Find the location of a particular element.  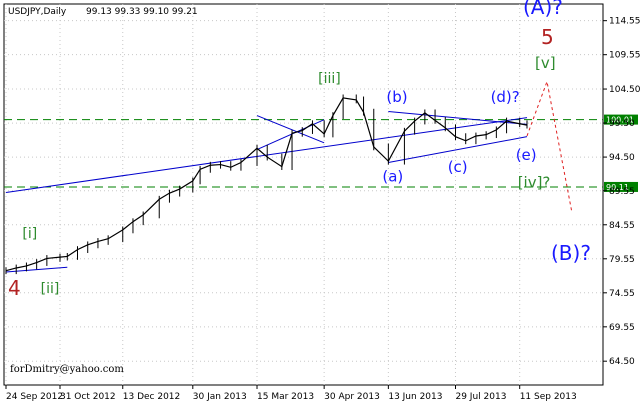

level-label: 100.01 is located at coordinates (620, 120).